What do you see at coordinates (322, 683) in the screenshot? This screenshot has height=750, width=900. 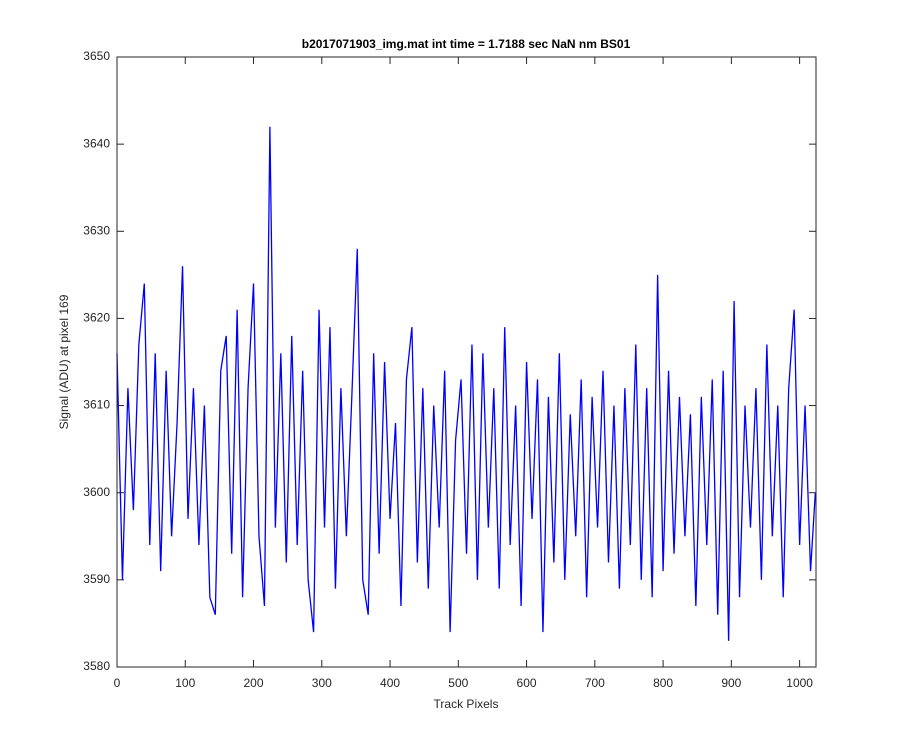 I see `x-tick-label: 300` at bounding box center [322, 683].